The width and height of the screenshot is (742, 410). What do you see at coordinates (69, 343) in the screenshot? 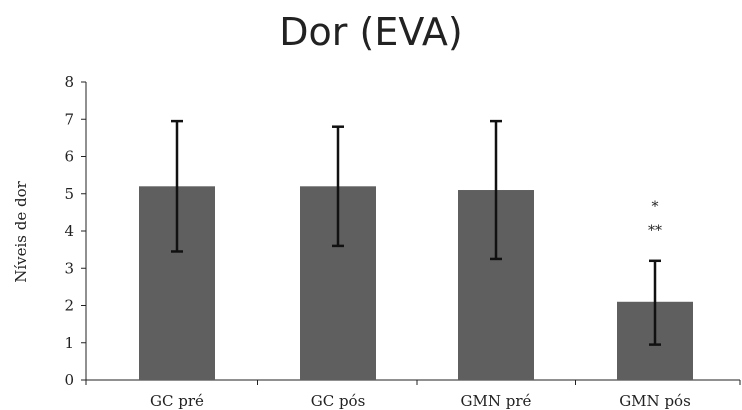
I see `y-tick-label: 1` at bounding box center [69, 343].